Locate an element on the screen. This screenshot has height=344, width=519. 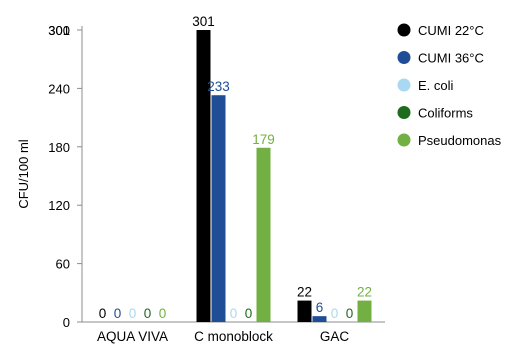
y-tick-label: 60 is located at coordinates (63, 264).